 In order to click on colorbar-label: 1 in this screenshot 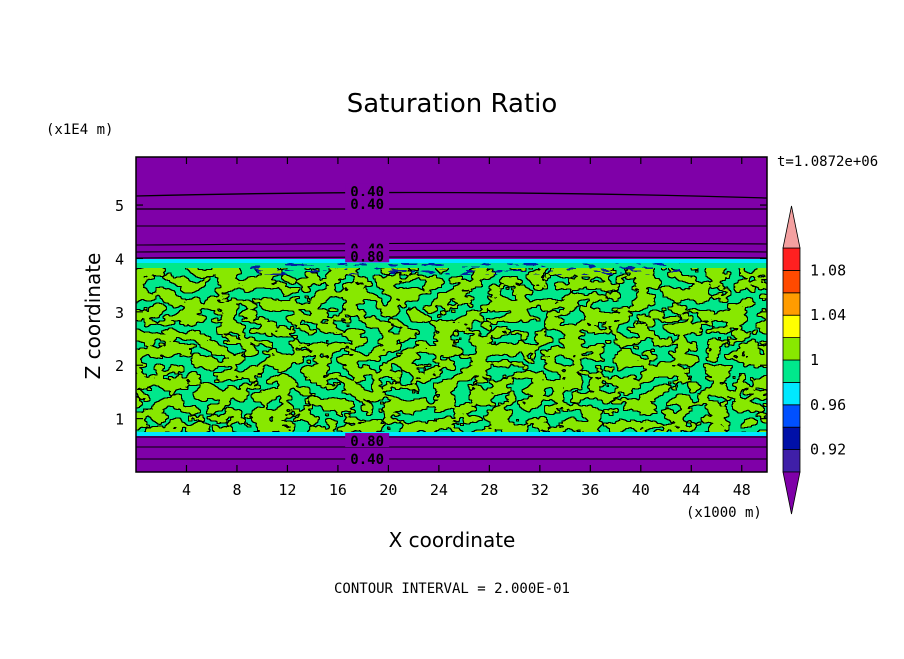, I will do `click(814, 360)`.